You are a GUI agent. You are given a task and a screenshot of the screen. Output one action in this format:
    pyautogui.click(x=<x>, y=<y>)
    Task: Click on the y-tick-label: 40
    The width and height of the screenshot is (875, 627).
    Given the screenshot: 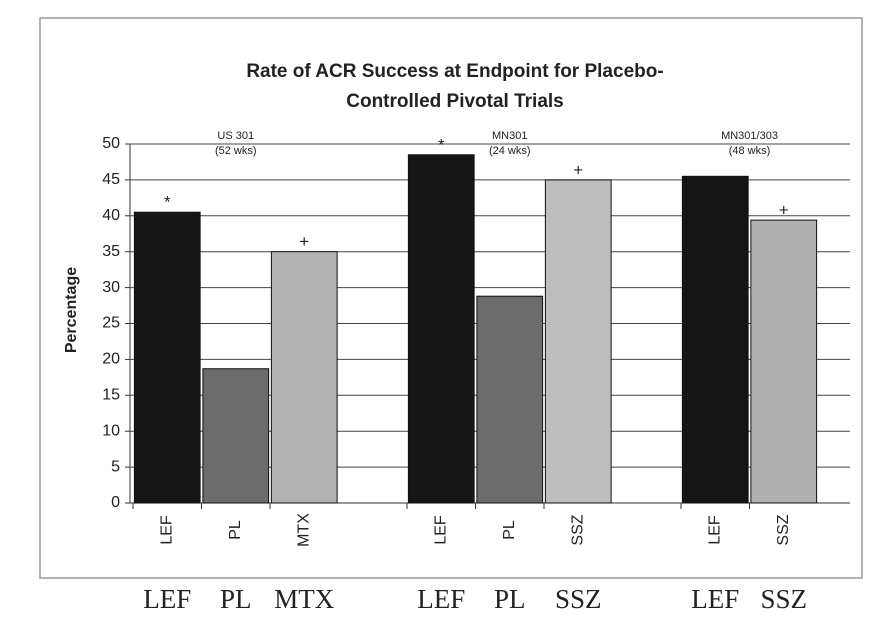 What is the action you would take?
    pyautogui.click(x=111, y=215)
    